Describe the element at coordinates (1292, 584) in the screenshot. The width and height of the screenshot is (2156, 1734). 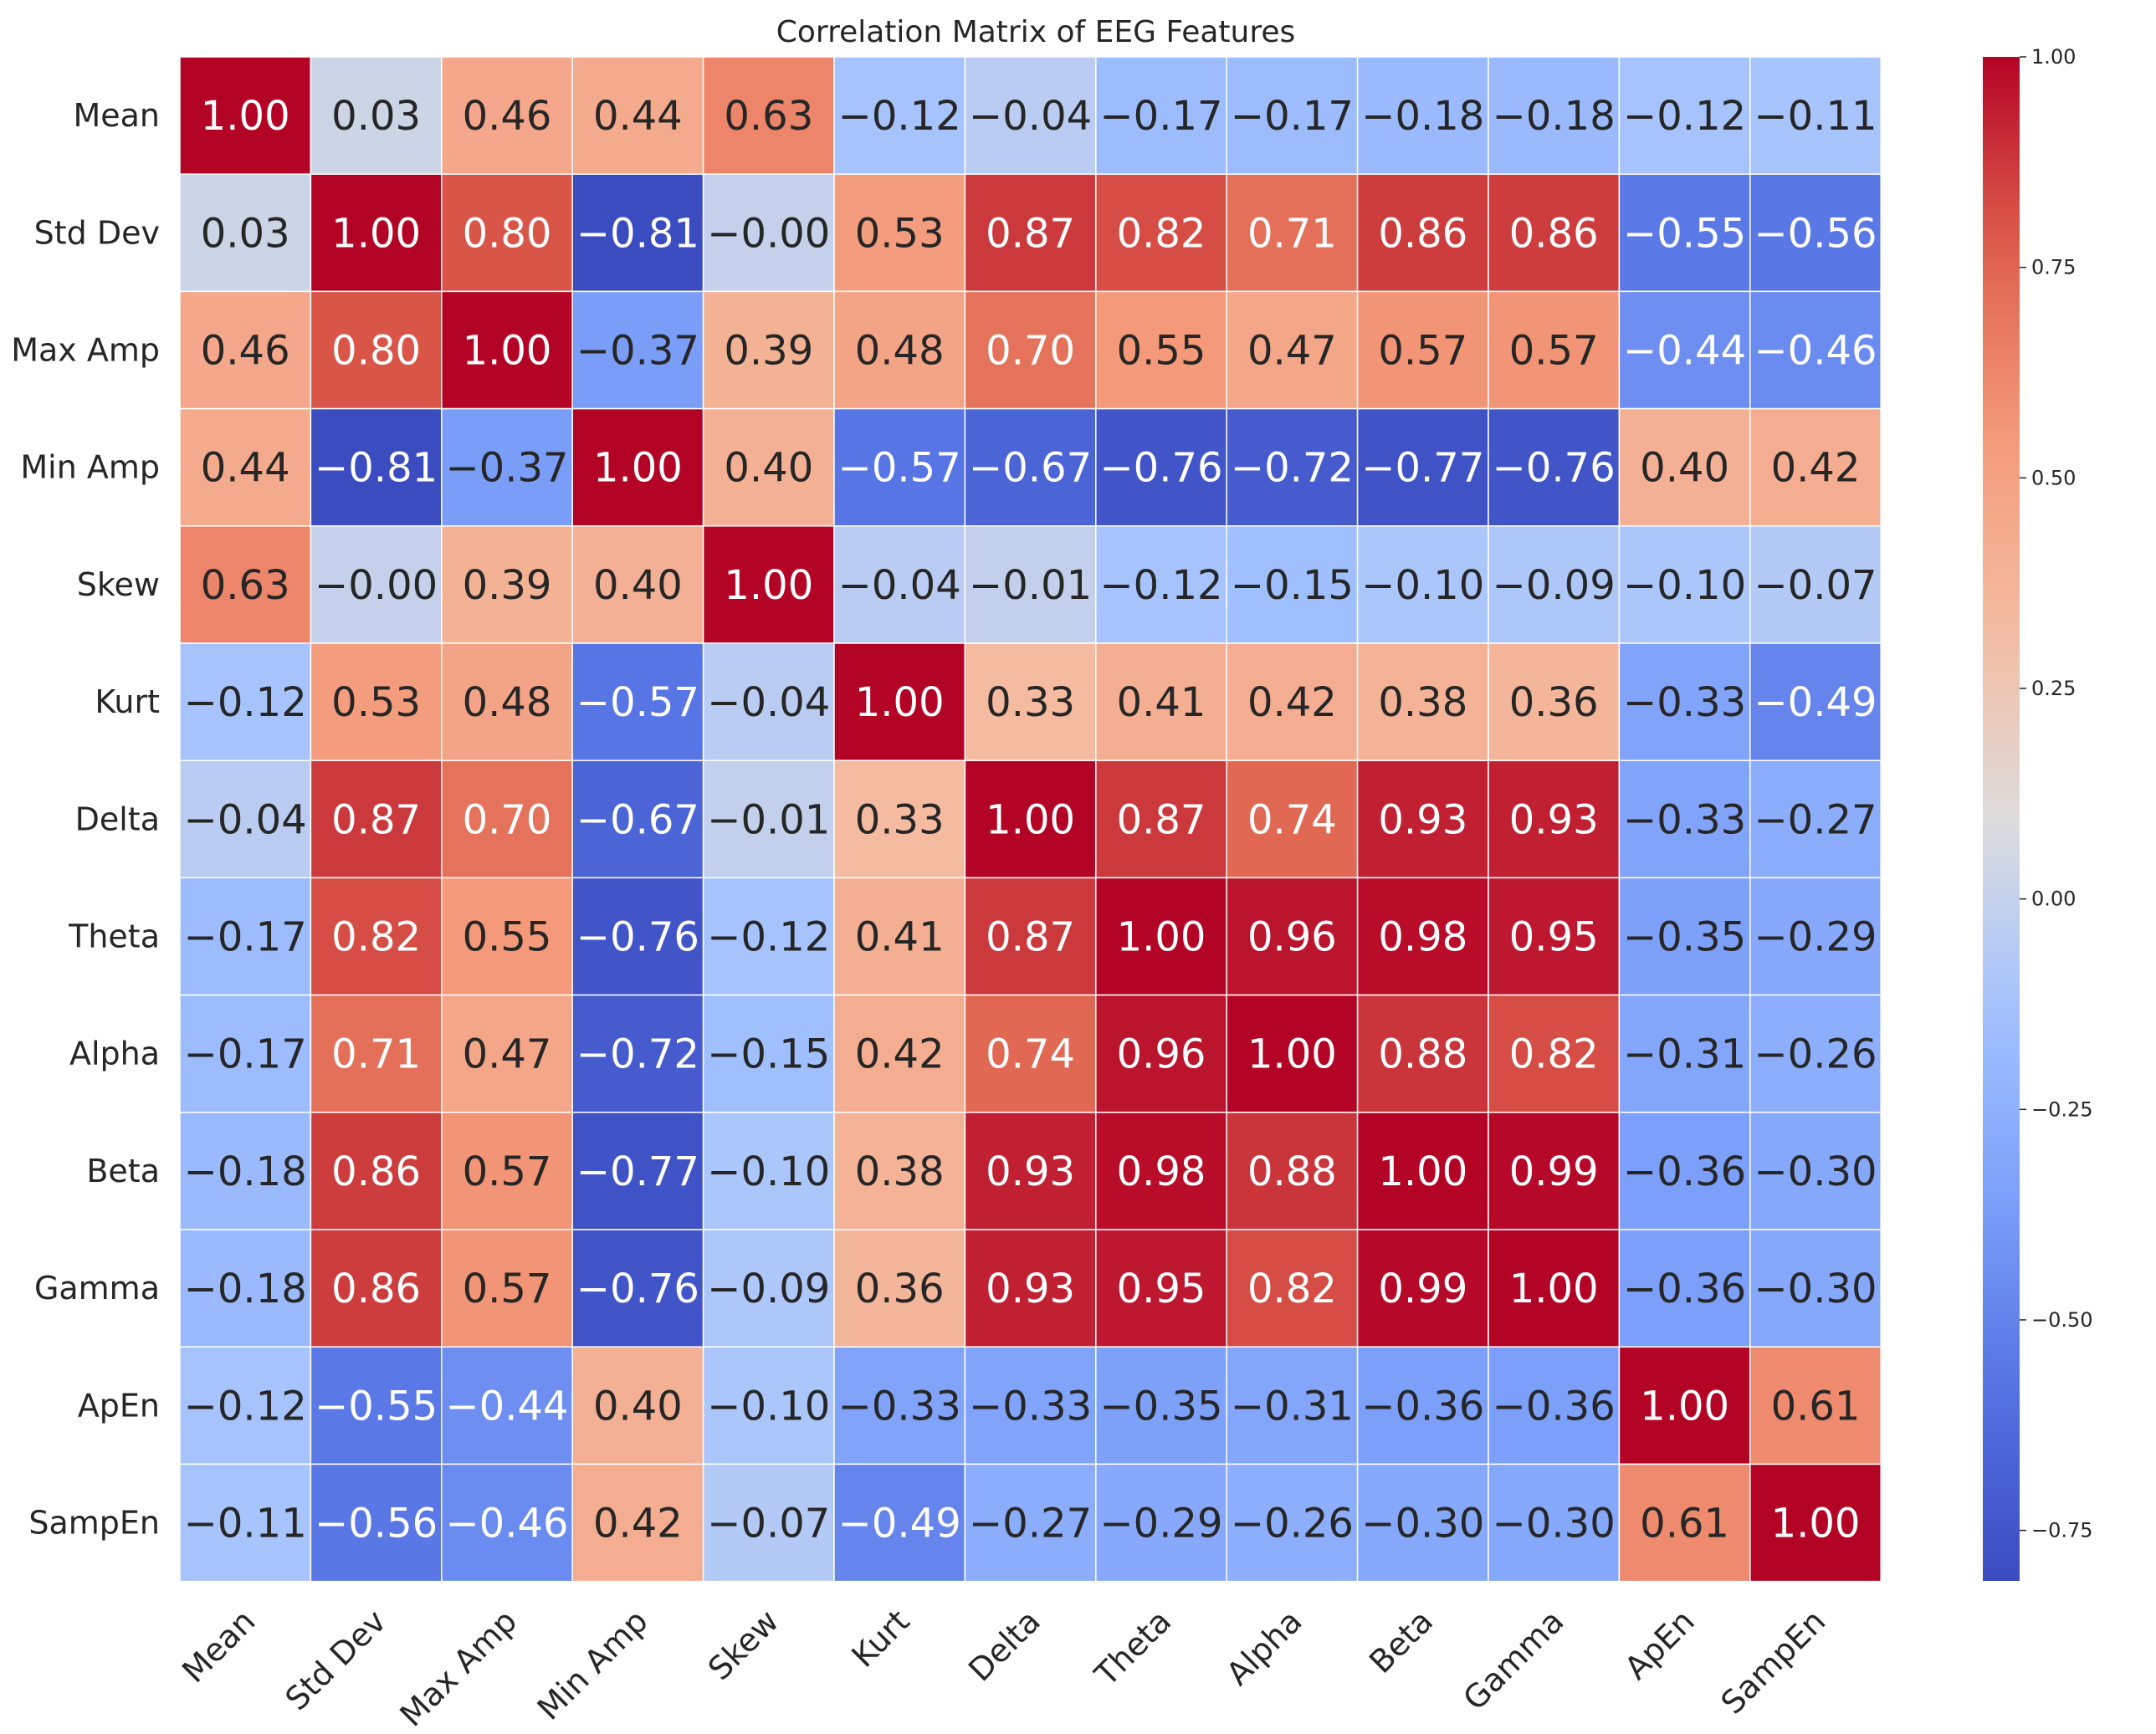
I see `heatmap-cell-r4-c8` at that location.